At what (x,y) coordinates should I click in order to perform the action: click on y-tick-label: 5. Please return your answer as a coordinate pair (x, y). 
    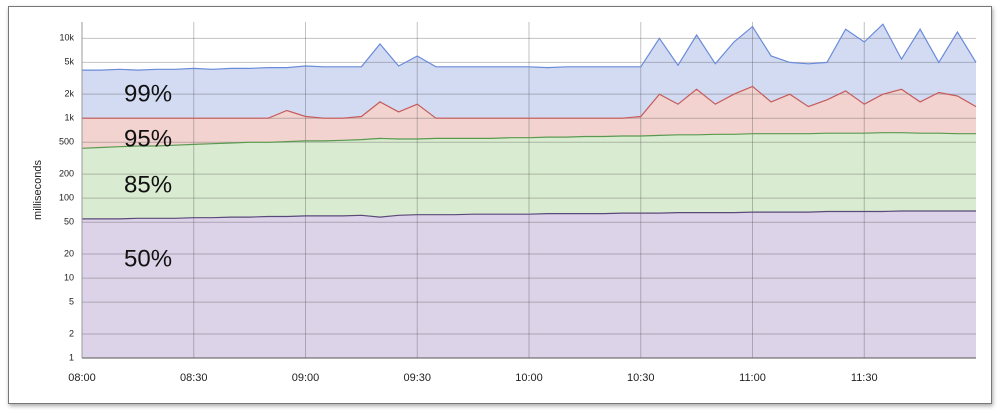
    Looking at the image, I should click on (71, 302).